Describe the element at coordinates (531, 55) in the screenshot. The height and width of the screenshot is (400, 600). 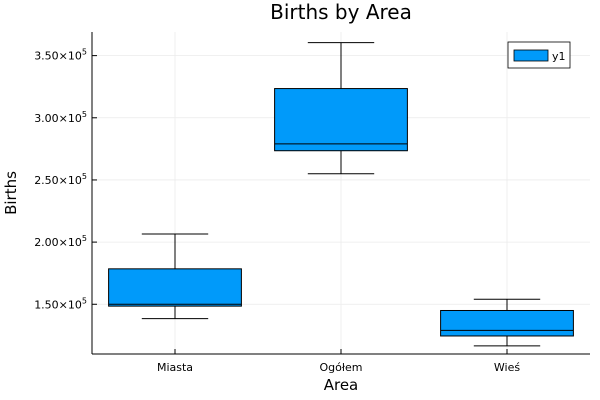
I see `legend-swatch` at that location.